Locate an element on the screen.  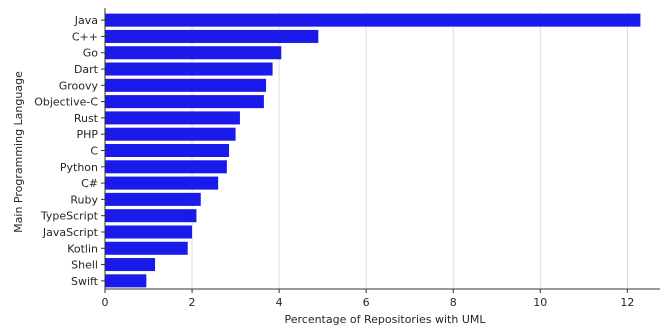
y-tick-label: PHP is located at coordinates (87, 134).